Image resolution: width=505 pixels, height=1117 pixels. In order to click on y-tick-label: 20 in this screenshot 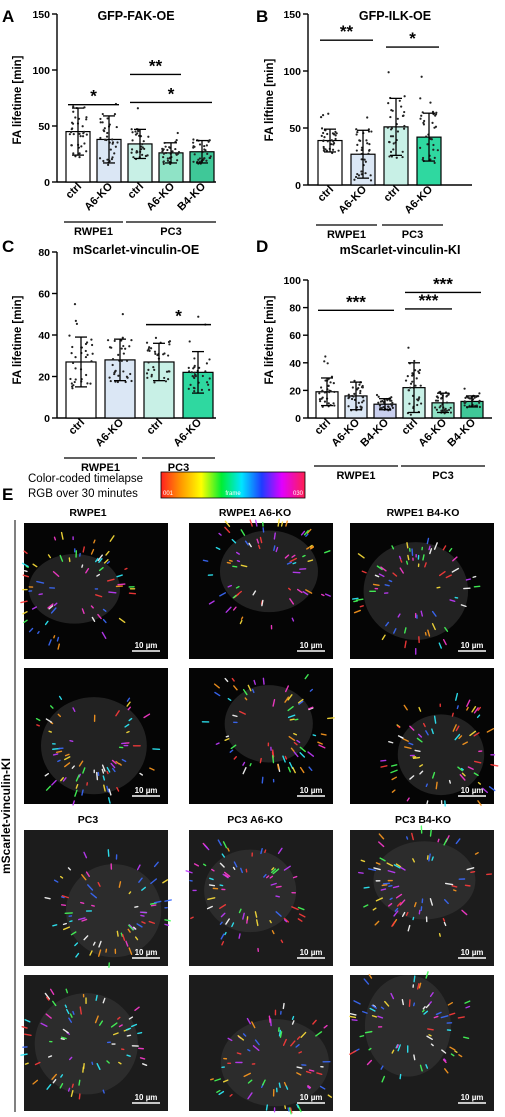, I will do `click(295, 391)`.